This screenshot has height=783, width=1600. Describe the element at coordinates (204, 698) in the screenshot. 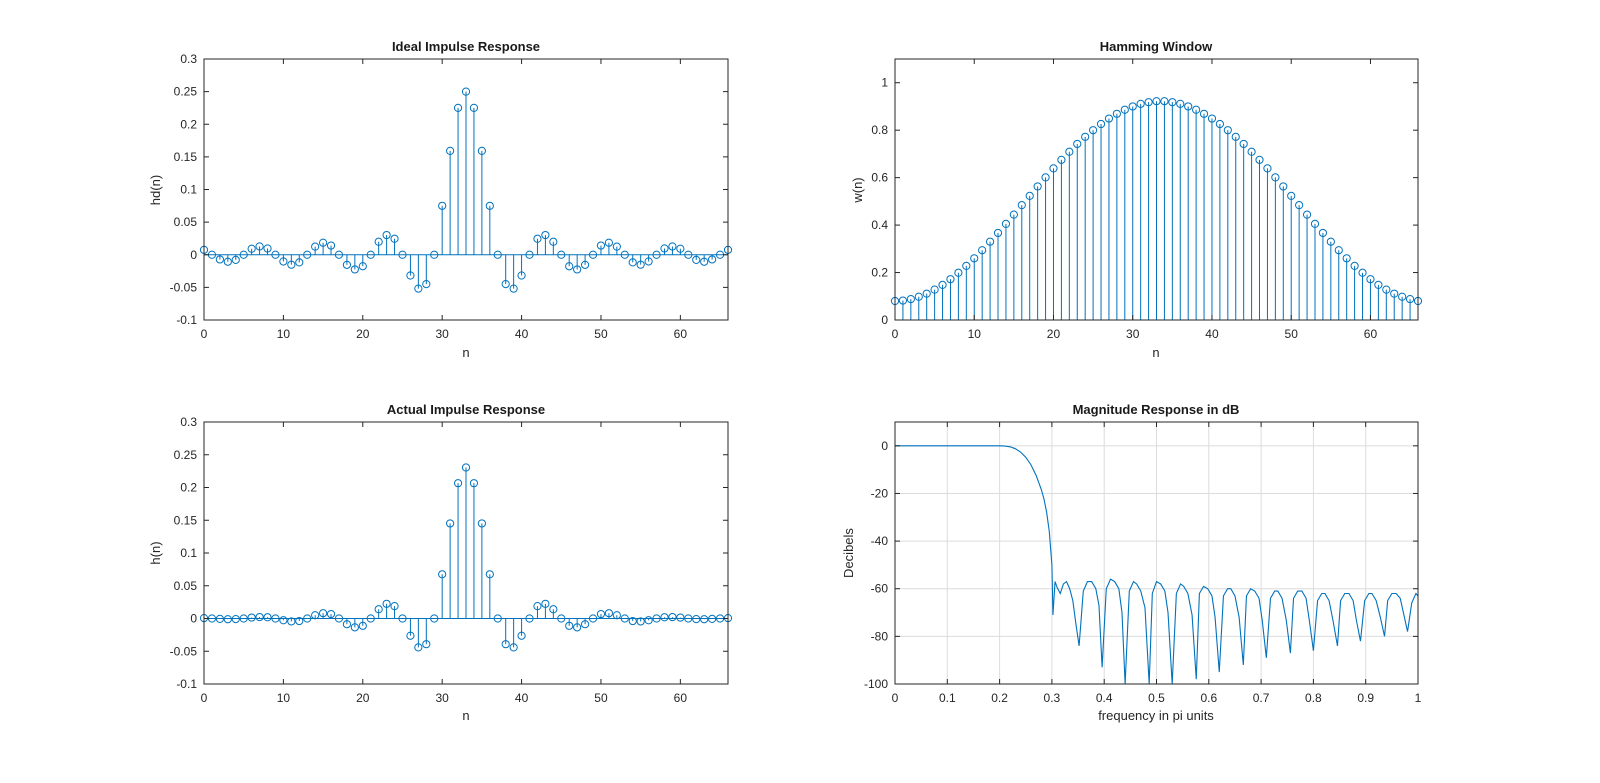

I see `x-tick-label: 0` at that location.